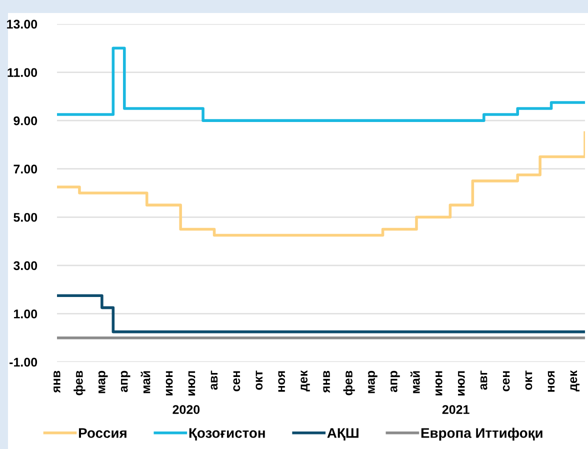 Image resolution: width=588 pixels, height=449 pixels. Describe the element at coordinates (26, 217) in the screenshot. I see `y-tick-label: 5.00` at that location.